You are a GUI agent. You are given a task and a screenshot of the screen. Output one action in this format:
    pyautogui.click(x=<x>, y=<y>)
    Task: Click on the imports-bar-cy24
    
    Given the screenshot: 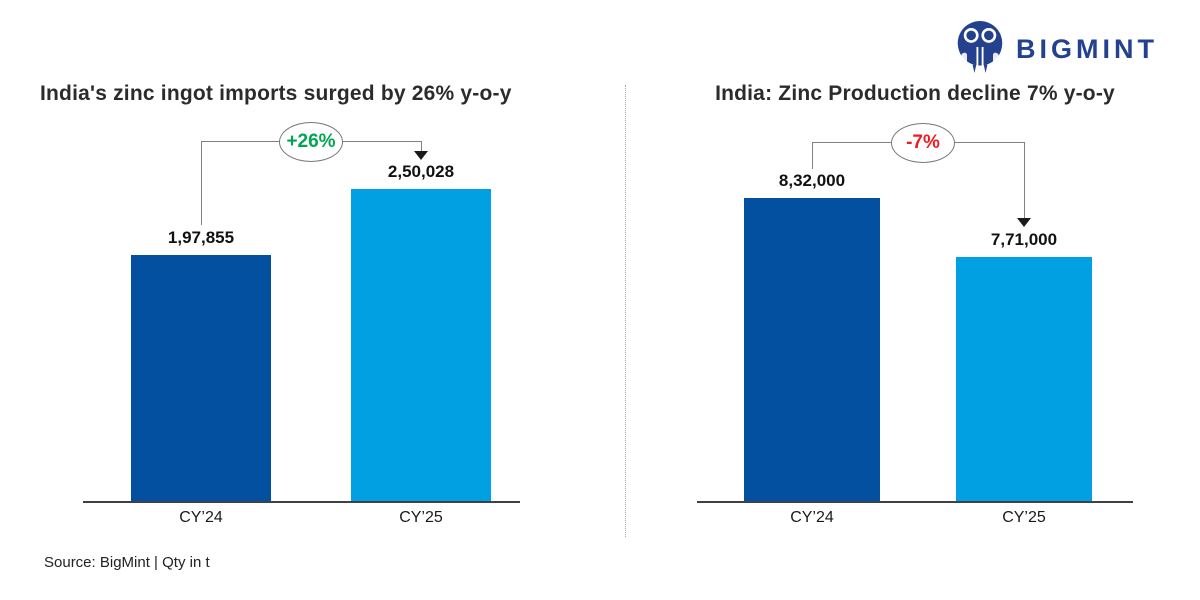 What is the action you would take?
    pyautogui.click(x=201, y=379)
    